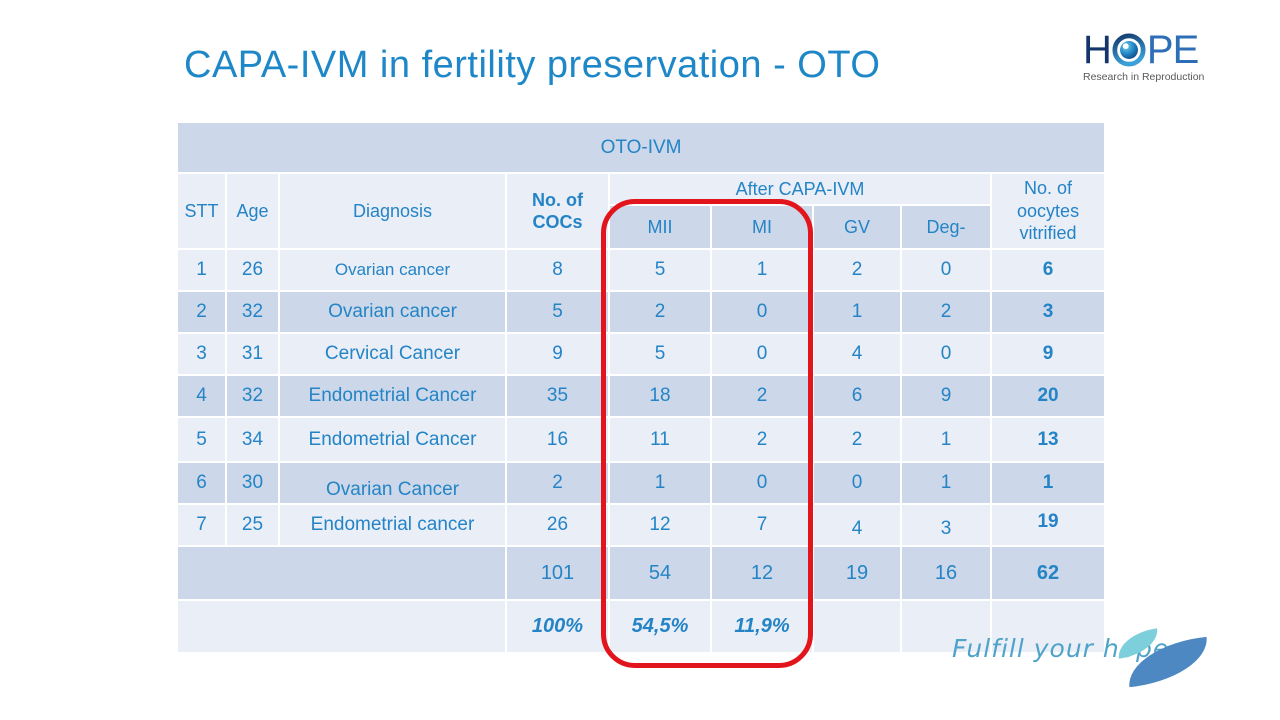  What do you see at coordinates (557, 396) in the screenshot?
I see `cell-cocs: 35` at bounding box center [557, 396].